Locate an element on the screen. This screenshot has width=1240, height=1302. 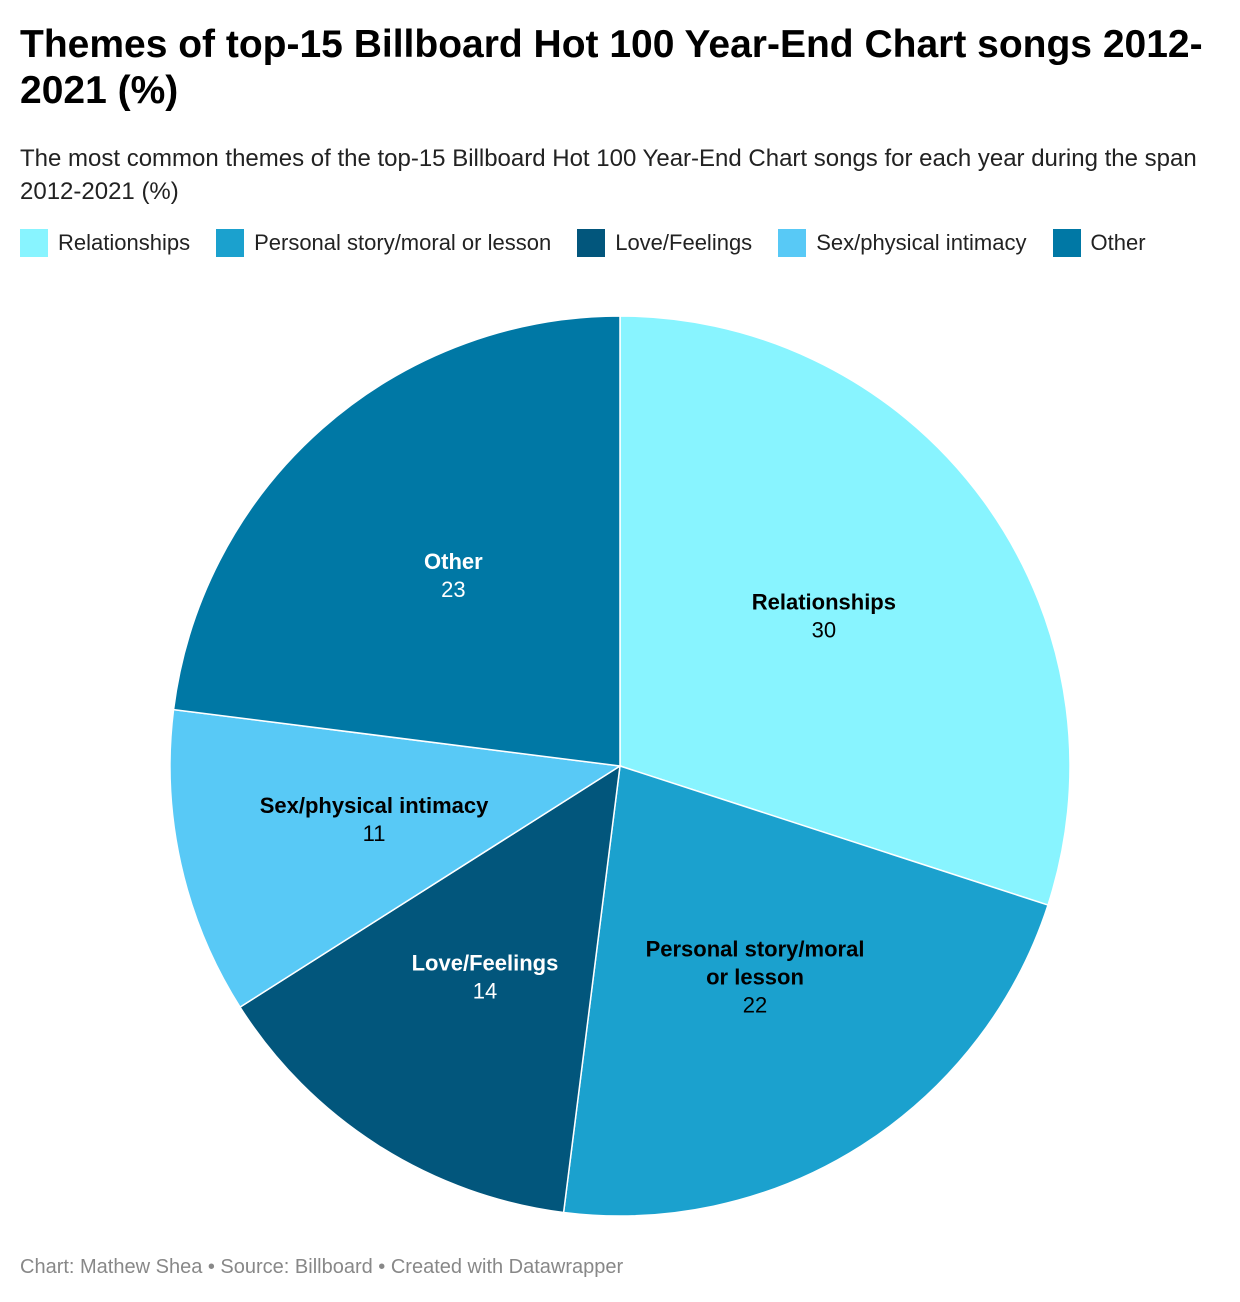
slice-label-other: Other 23 is located at coordinates (453, 575).